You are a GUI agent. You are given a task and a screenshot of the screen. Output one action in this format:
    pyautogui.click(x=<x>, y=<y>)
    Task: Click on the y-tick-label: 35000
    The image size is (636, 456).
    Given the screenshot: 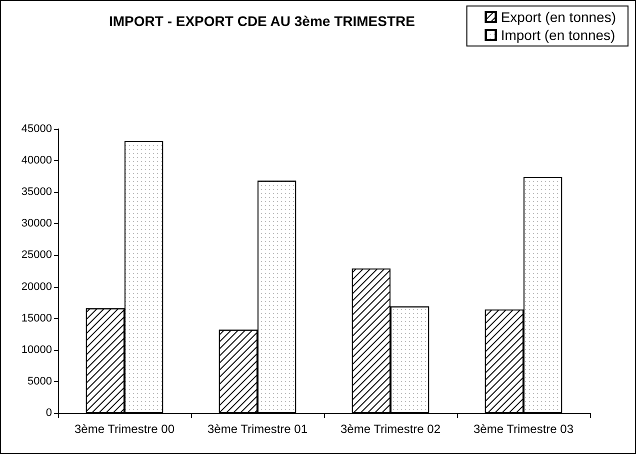 What is the action you would take?
    pyautogui.click(x=36, y=192)
    